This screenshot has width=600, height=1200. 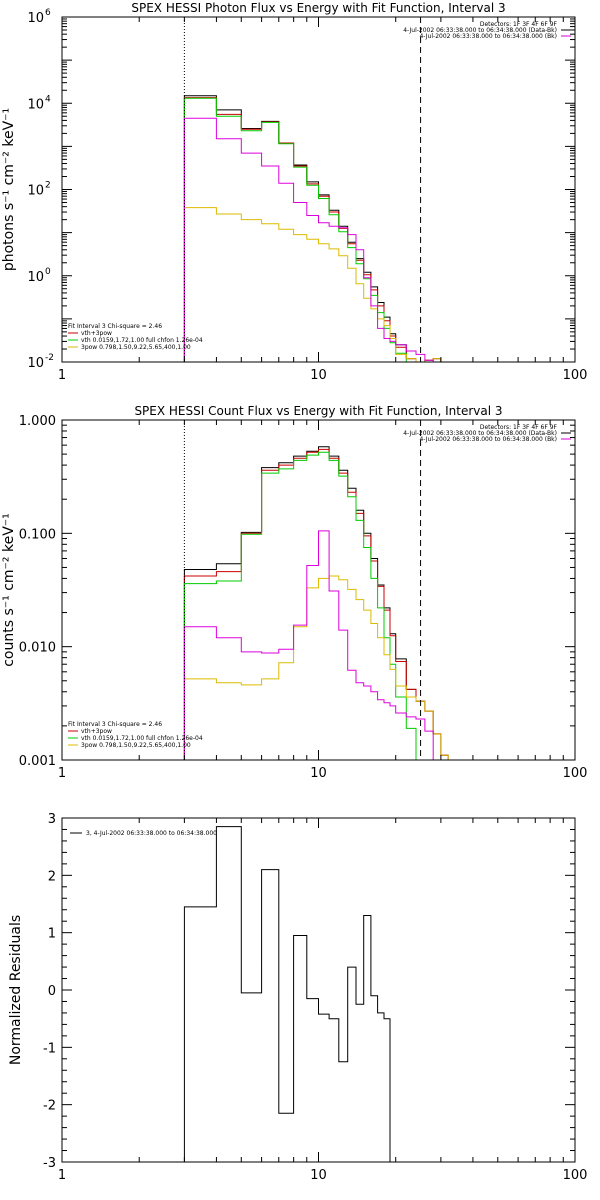 What do you see at coordinates (37, 421) in the screenshot?
I see `y-tick-label: 1.000` at bounding box center [37, 421].